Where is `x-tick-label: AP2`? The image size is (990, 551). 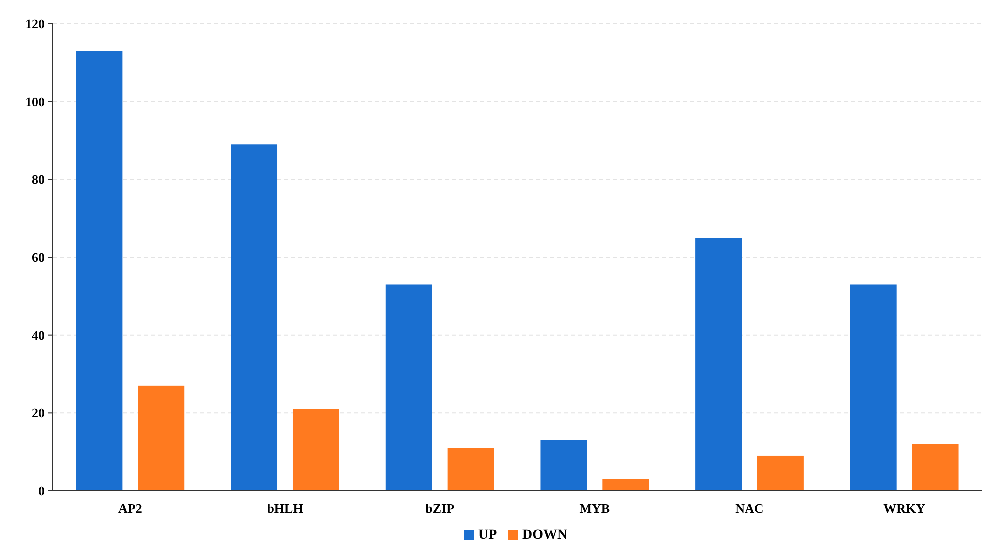
x-tick-label: AP2 is located at coordinates (130, 508).